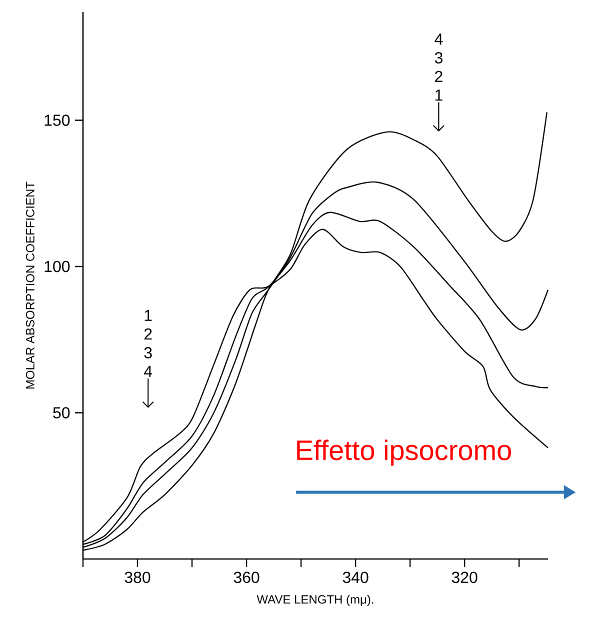 The height and width of the screenshot is (626, 605). What do you see at coordinates (57, 266) in the screenshot?
I see `y-tick-label: 100` at bounding box center [57, 266].